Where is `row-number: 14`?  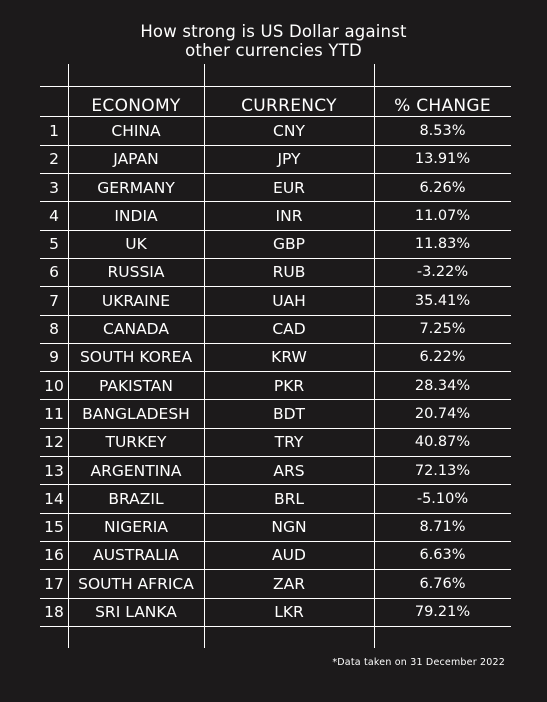 row-number: 14 is located at coordinates (54, 498).